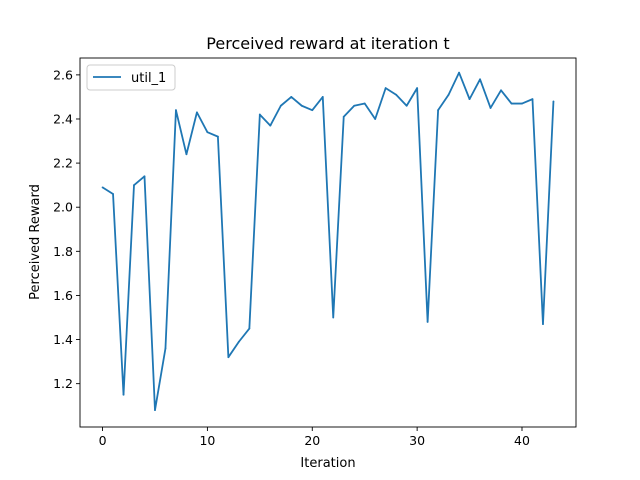 Image resolution: width=640 pixels, height=480 pixels. What do you see at coordinates (66, 229) in the screenshot?
I see `y-axis-ticks: 1.2 1.4 1.6 1.8 2.0 2.2 2.4 2.6` at bounding box center [66, 229].